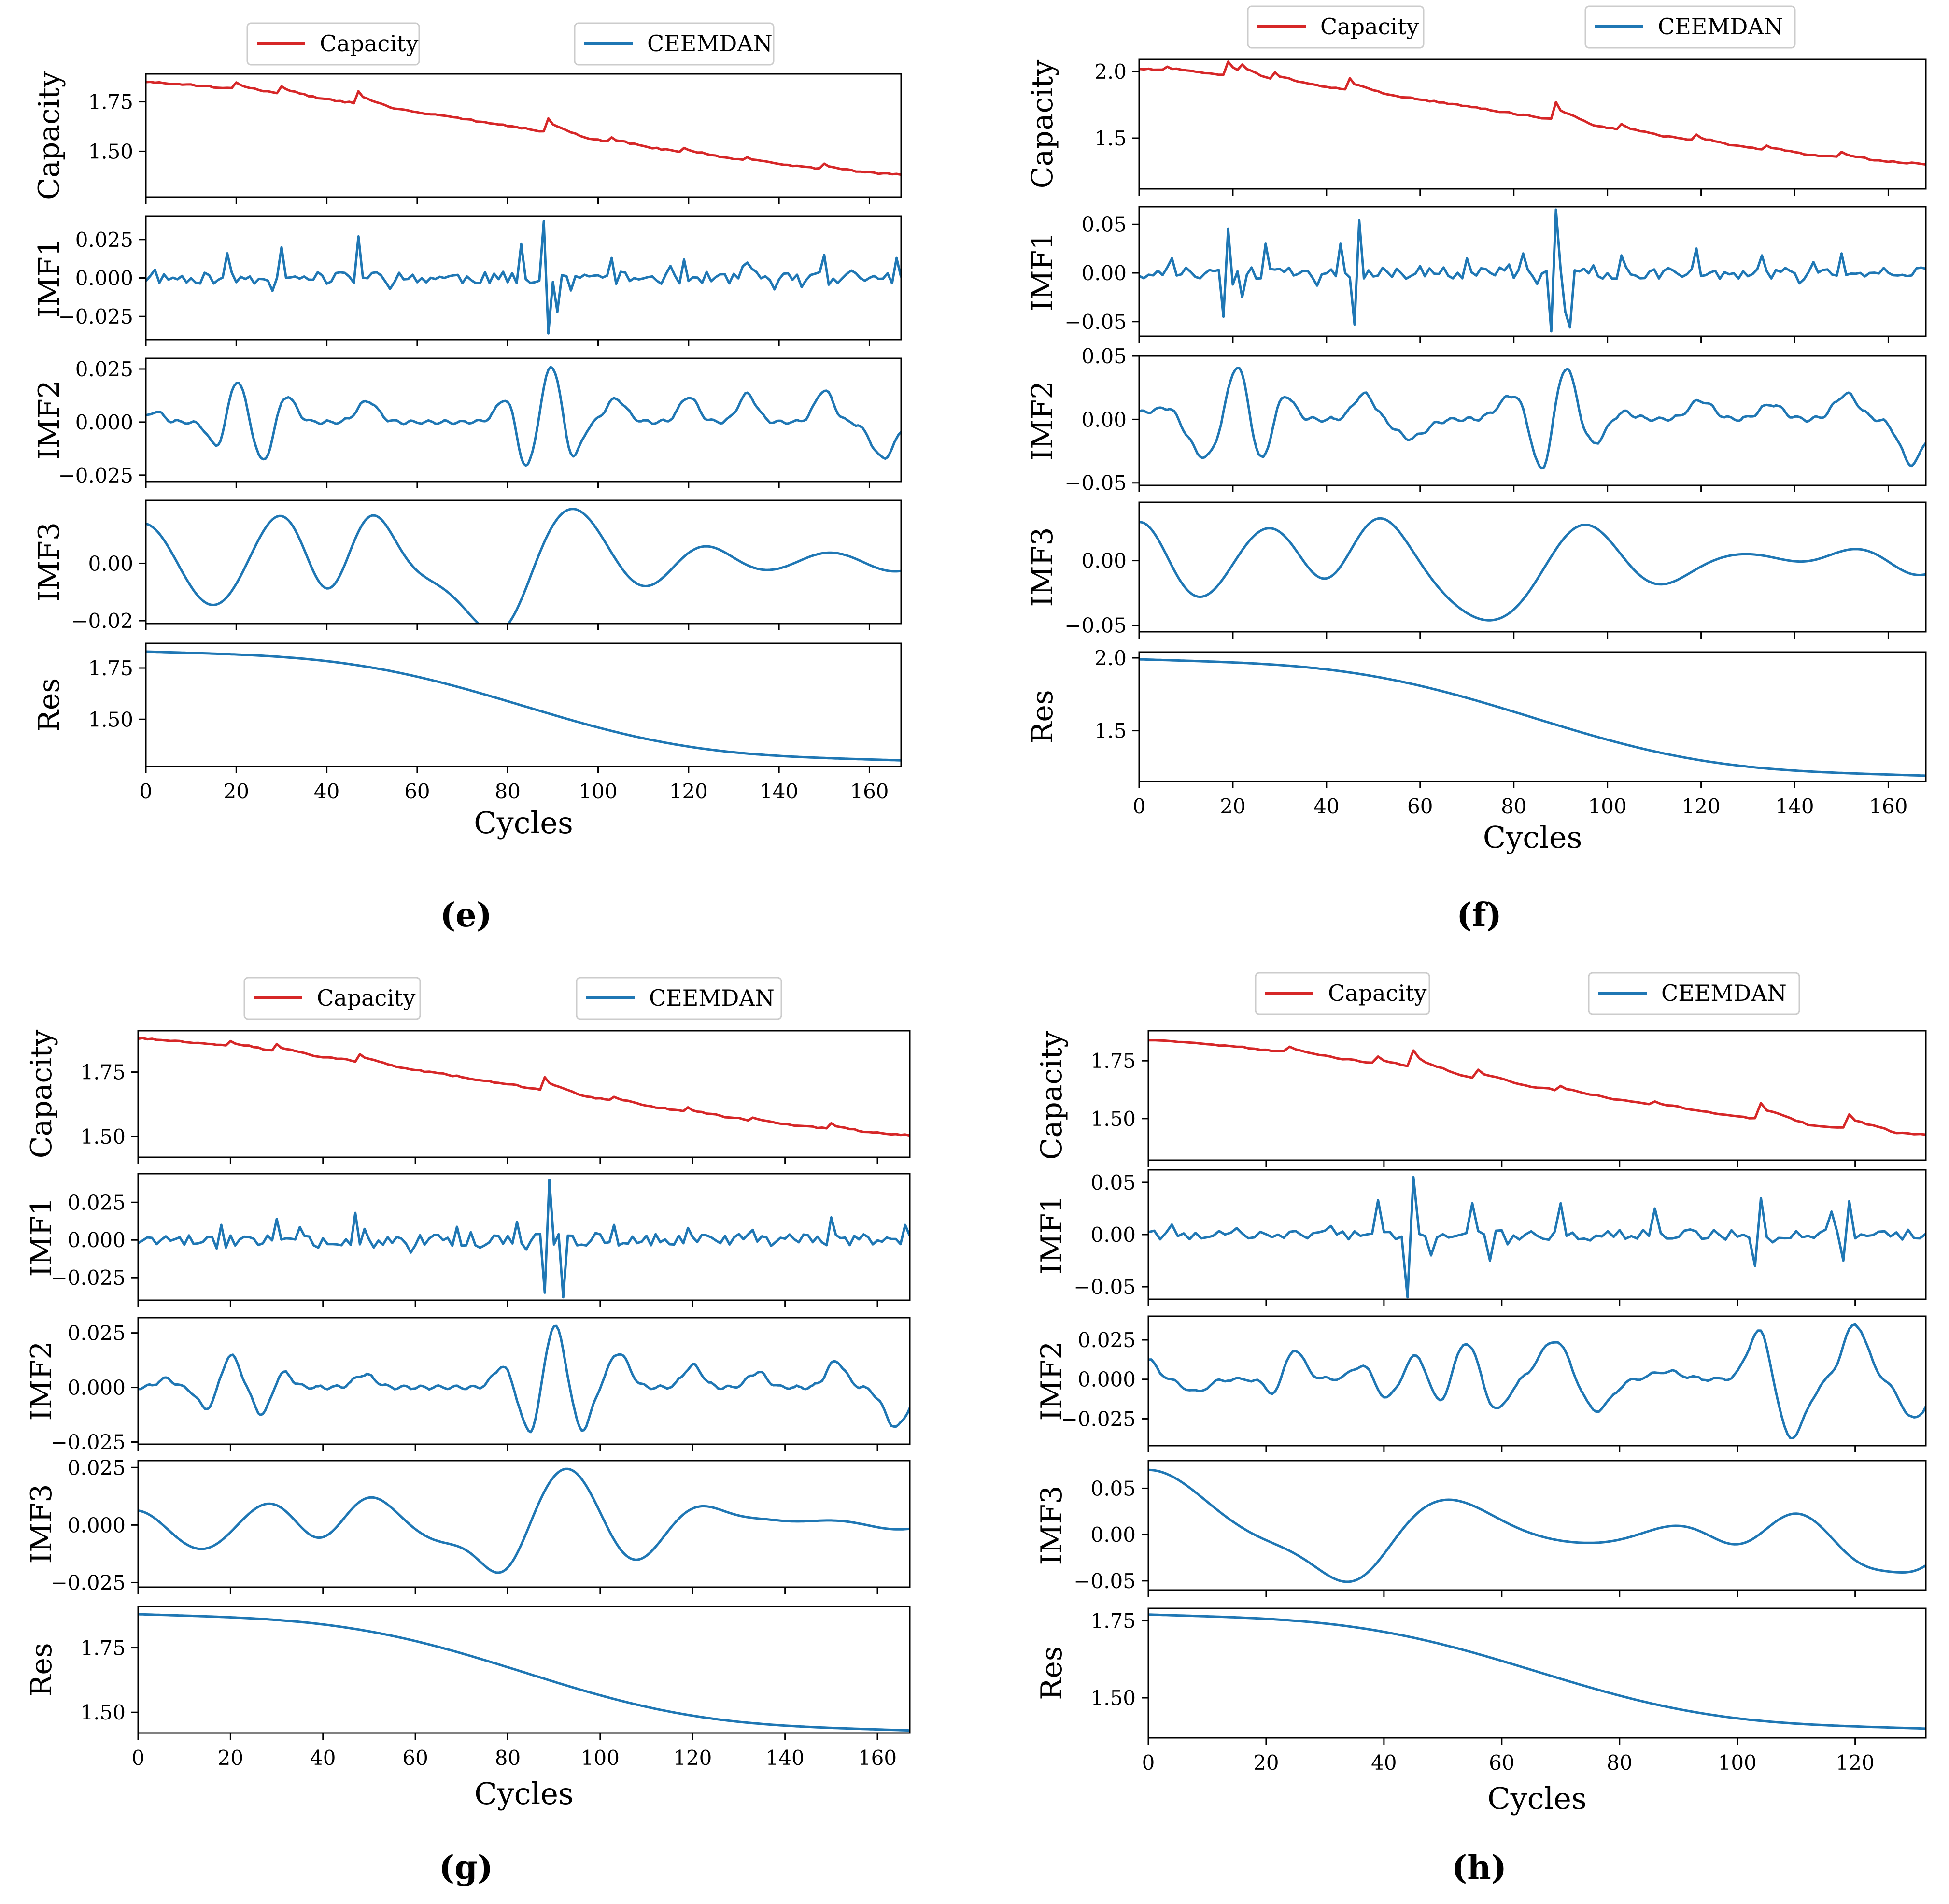 This screenshot has height=1904, width=1949. What do you see at coordinates (467, 422) in the screenshot?
I see `row-imf2: −0.025 0.000 0.025 IMF2` at bounding box center [467, 422].